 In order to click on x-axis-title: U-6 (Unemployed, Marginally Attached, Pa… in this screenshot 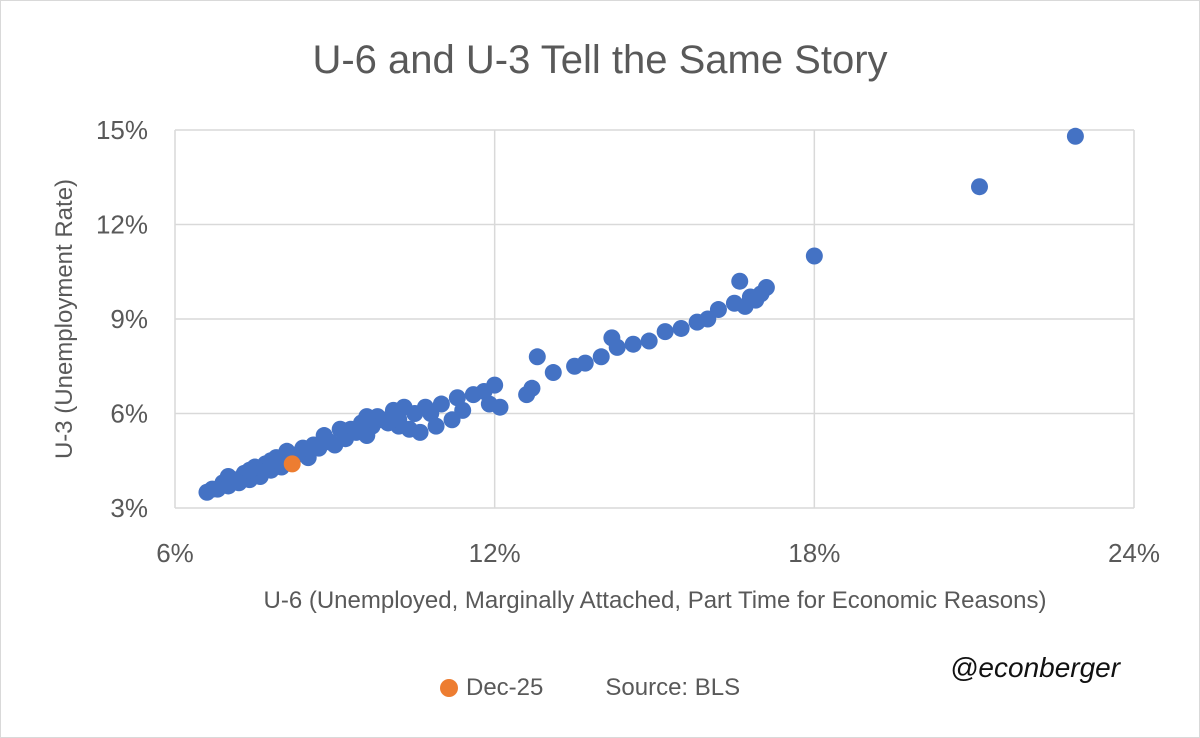, I will do `click(655, 600)`.